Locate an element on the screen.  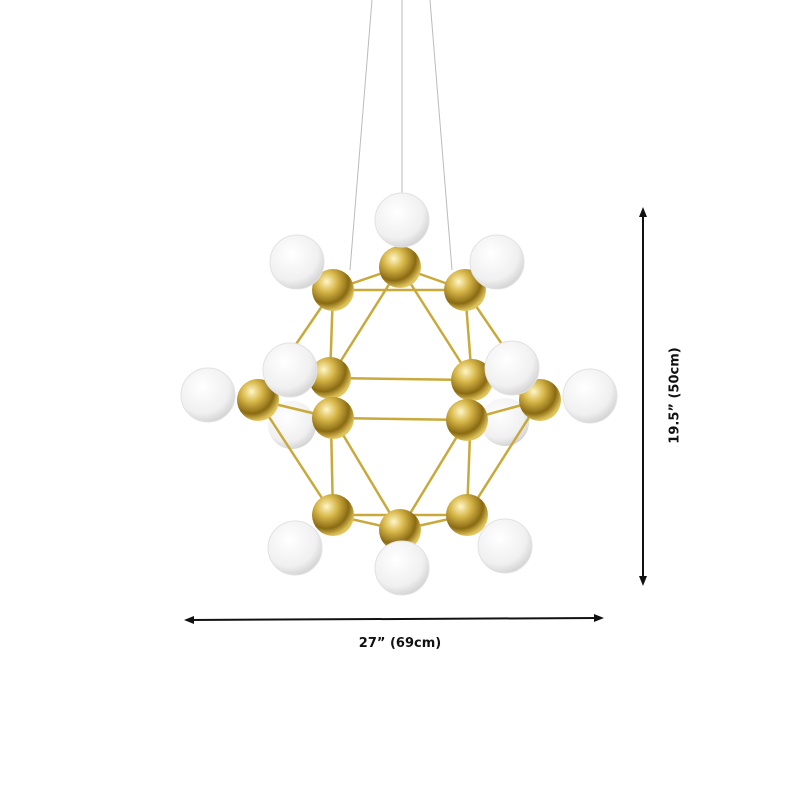
frame-rods is located at coordinates (399, 398).